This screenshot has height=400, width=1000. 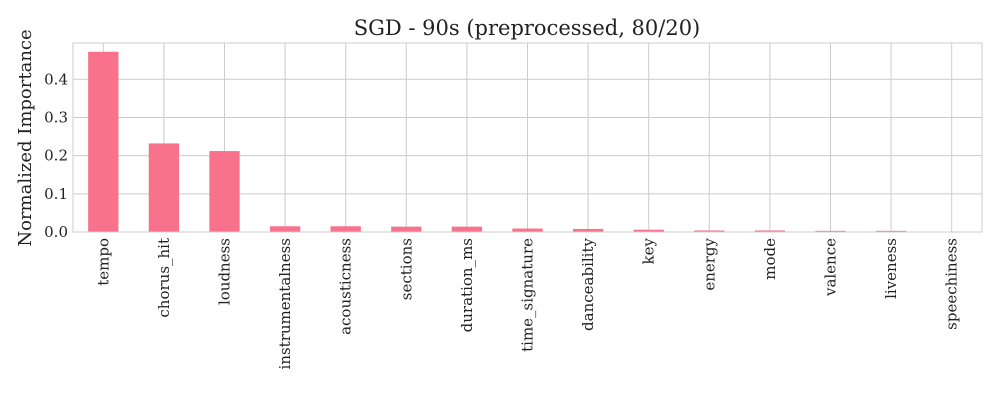 I want to click on x-tick-label: acousticness, so click(x=346, y=286).